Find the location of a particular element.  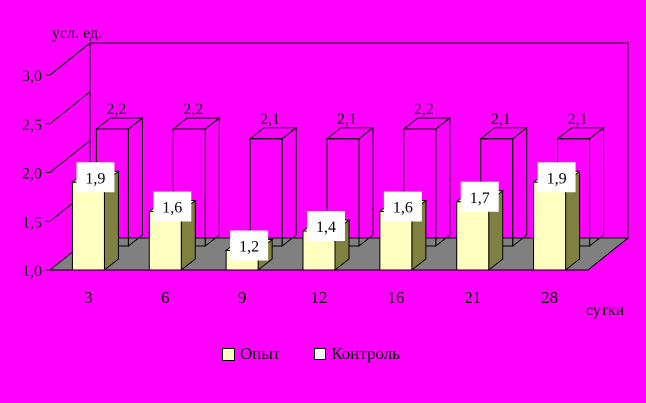

experiment-data-label: 1,2 is located at coordinates (249, 247).